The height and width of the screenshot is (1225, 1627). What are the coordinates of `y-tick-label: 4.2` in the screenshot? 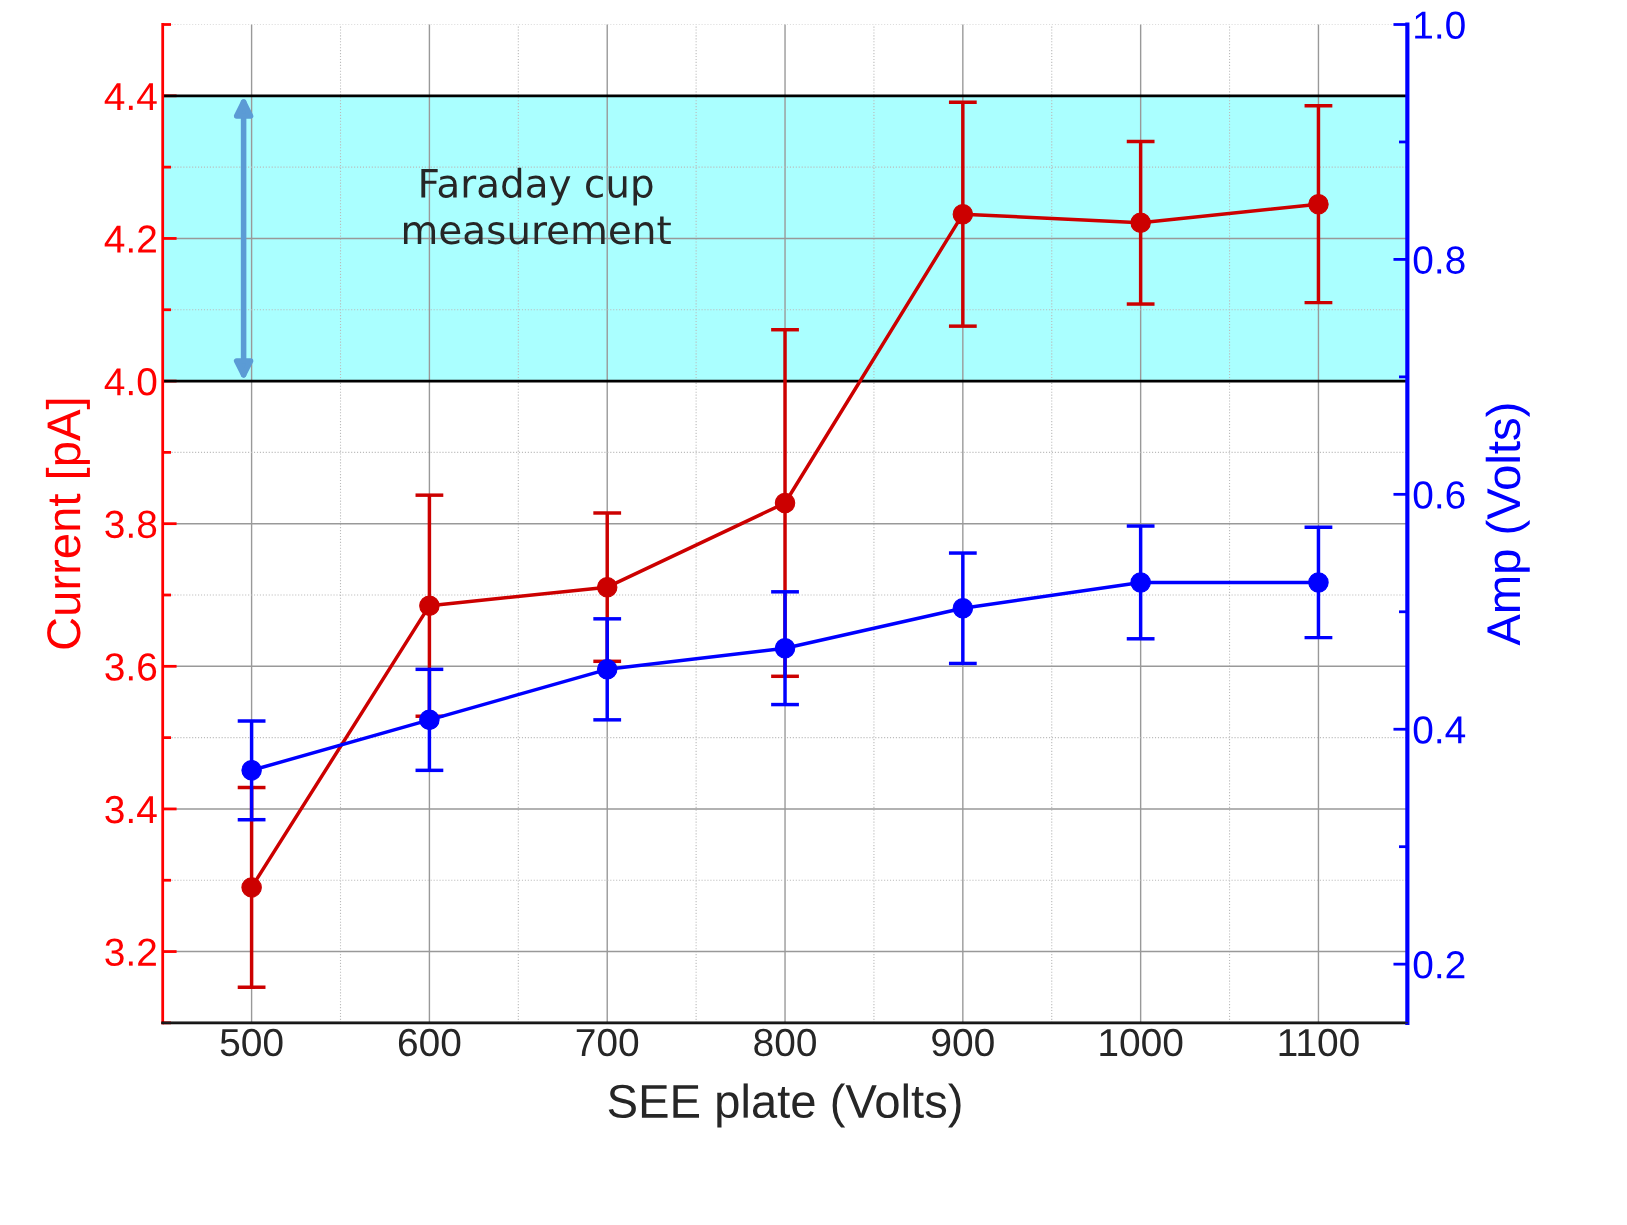 It's located at (130, 239).